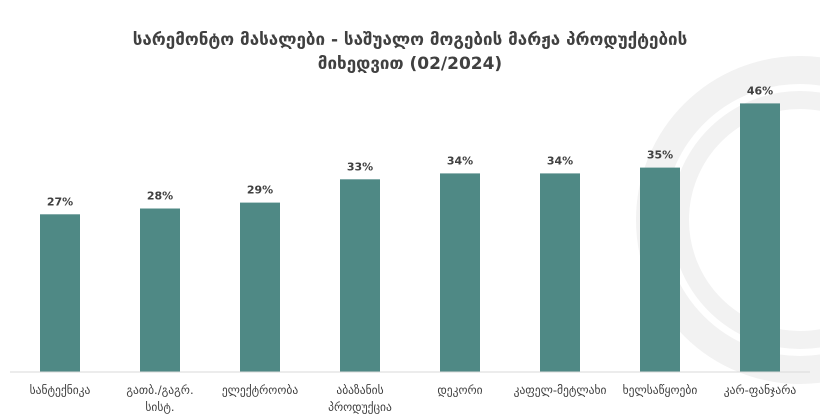 This screenshot has height=415, width=820. I want to click on category-tick-label: ელექტროობა, so click(260, 390).